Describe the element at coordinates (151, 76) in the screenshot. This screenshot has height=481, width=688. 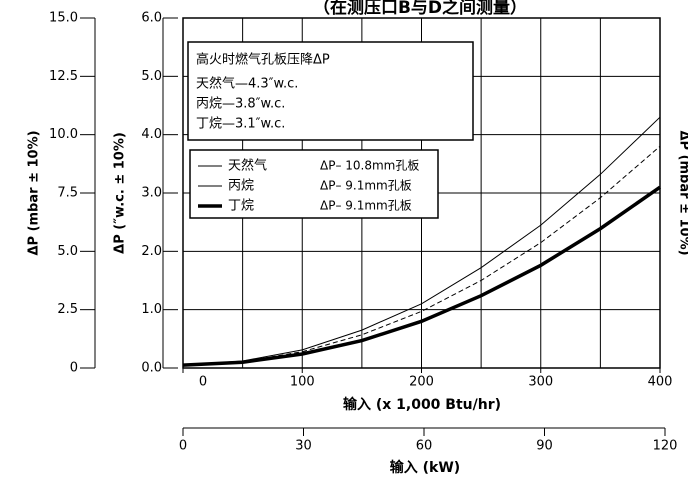
I see `y-tick-label: 5.0` at that location.